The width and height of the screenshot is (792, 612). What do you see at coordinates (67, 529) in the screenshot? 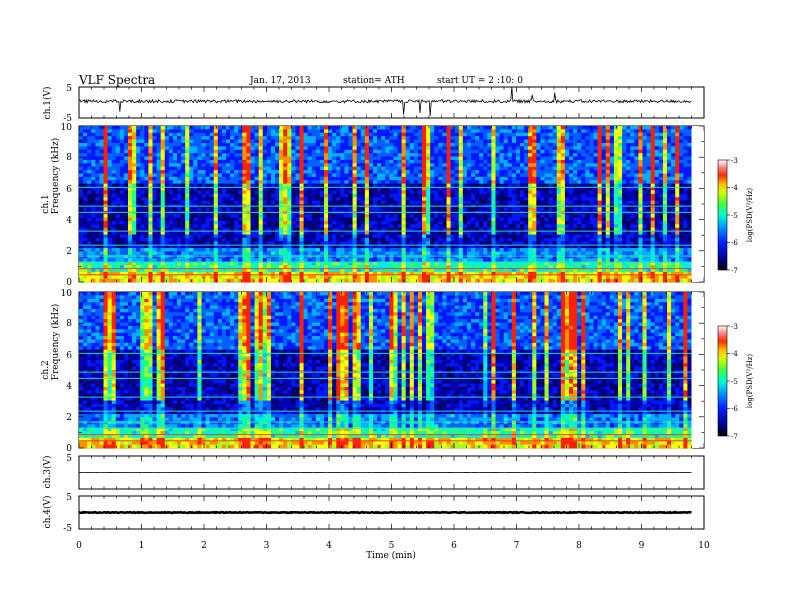
I see `ch4-ytick-neg5: -5` at bounding box center [67, 529].